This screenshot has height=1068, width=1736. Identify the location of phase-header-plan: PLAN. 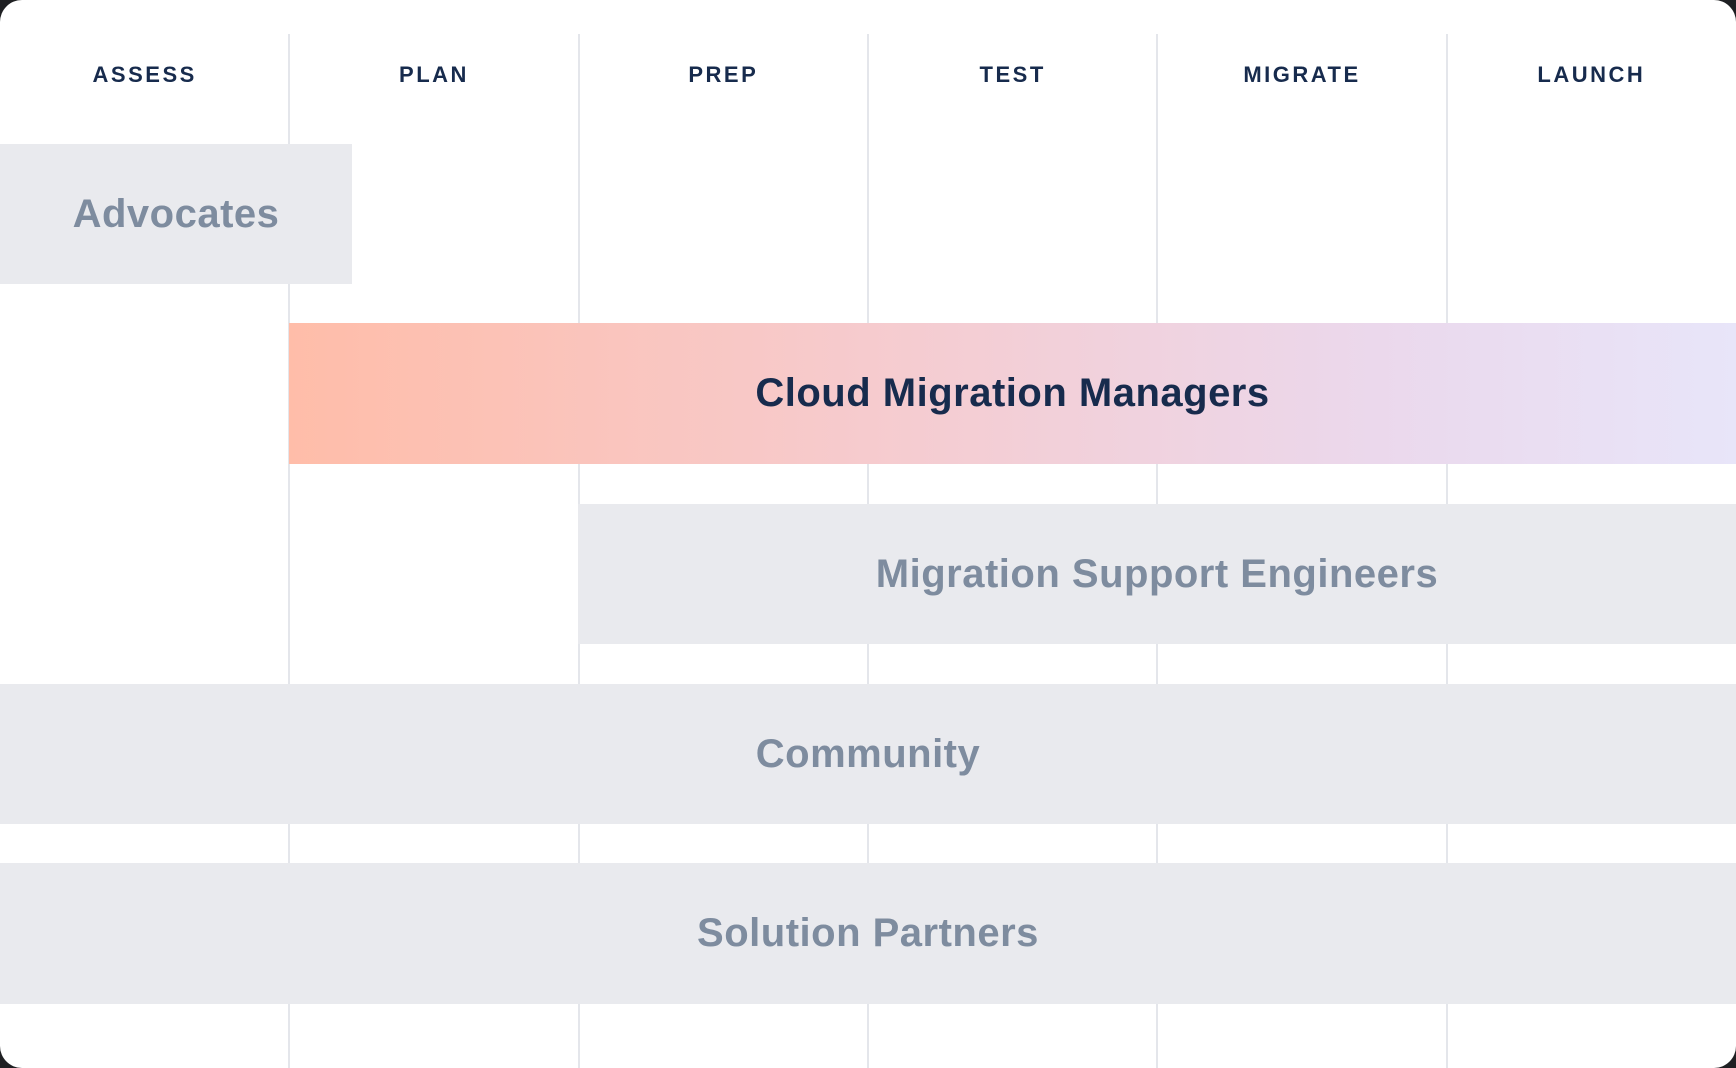
(434, 74).